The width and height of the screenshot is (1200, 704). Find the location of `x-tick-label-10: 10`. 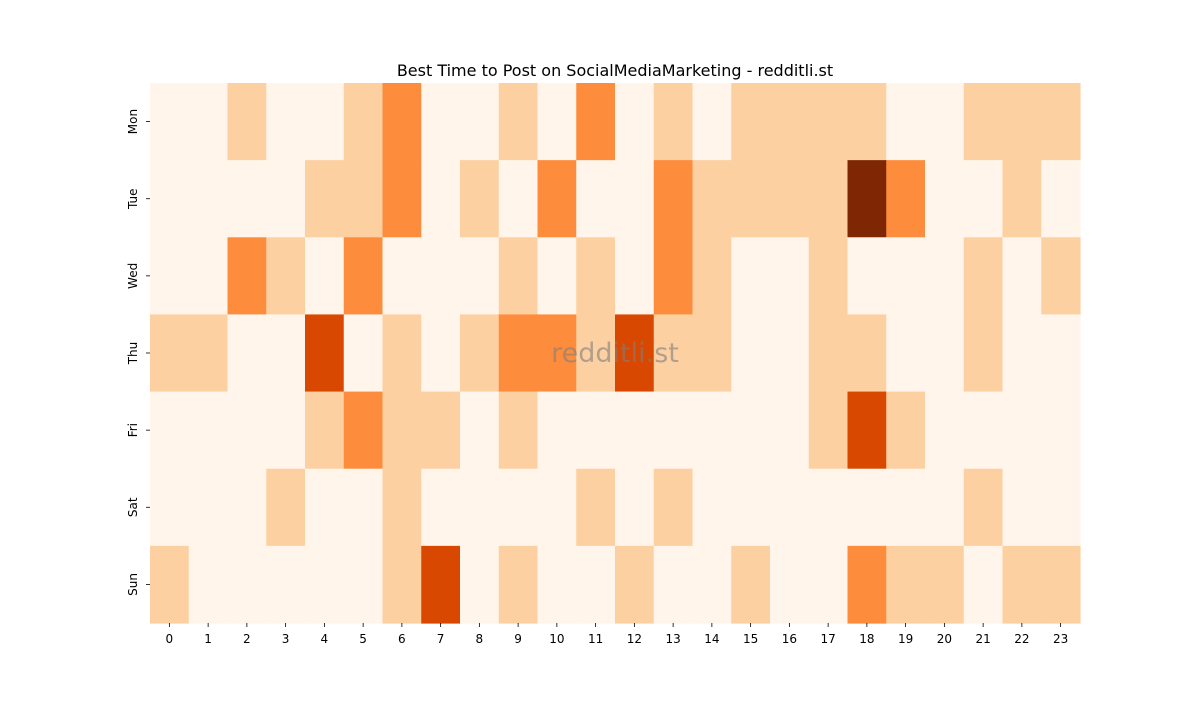

x-tick-label-10: 10 is located at coordinates (556, 639).